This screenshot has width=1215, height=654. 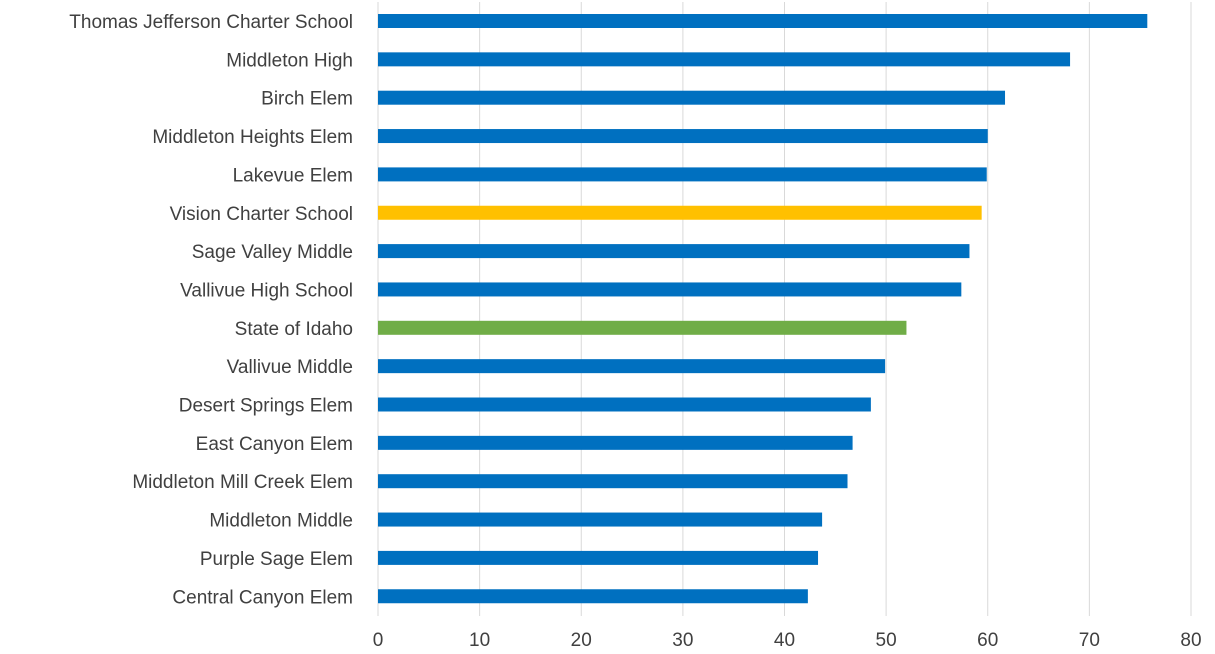 I want to click on x-tick-label: 10, so click(x=479, y=640).